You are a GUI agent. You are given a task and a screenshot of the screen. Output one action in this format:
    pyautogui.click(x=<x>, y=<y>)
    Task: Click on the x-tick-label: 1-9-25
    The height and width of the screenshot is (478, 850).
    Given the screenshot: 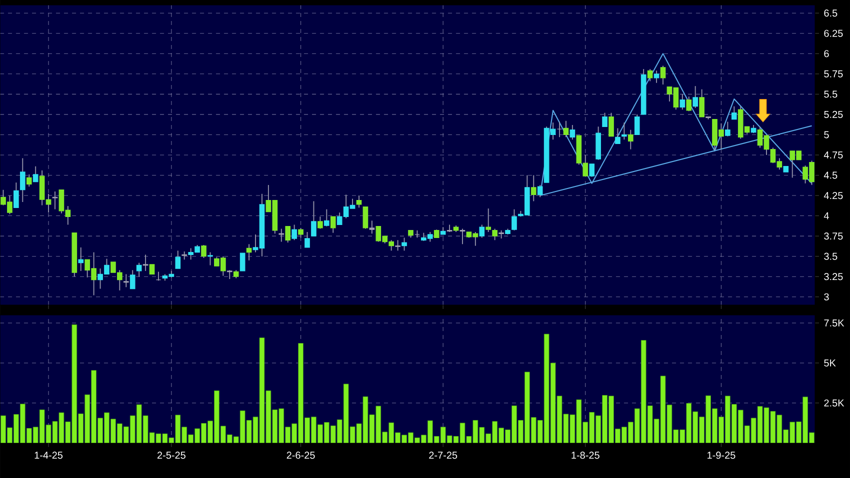 What is the action you would take?
    pyautogui.click(x=722, y=455)
    